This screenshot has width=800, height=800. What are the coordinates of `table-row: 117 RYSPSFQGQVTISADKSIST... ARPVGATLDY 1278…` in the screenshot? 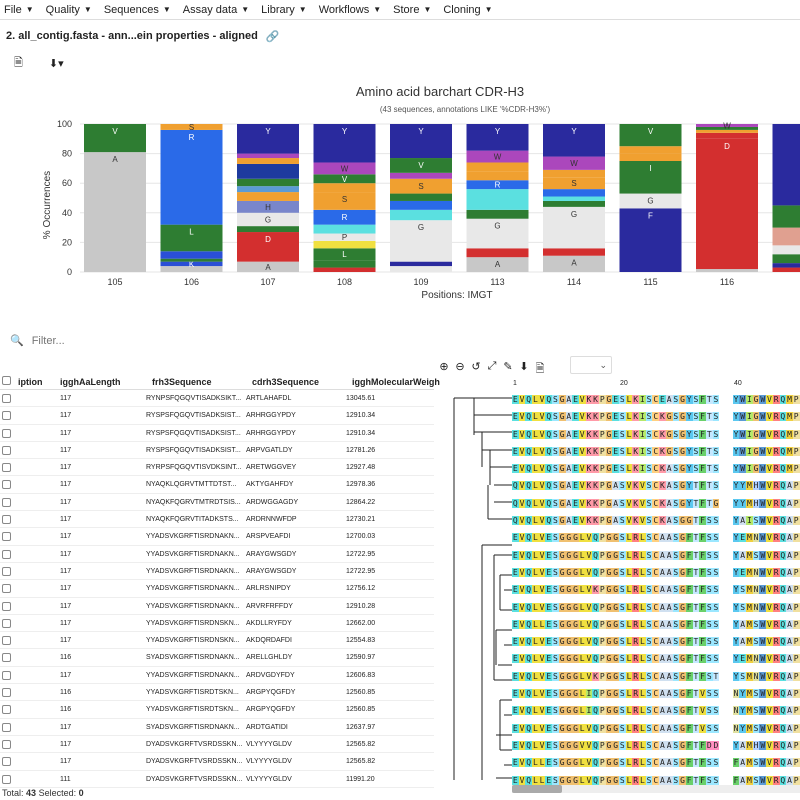 It's located at (217, 451).